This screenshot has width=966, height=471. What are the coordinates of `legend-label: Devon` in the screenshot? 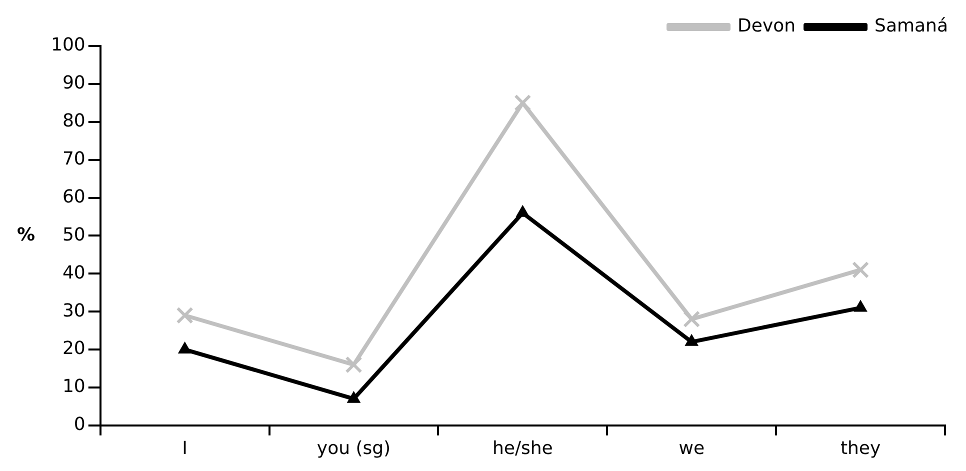 It's located at (767, 26).